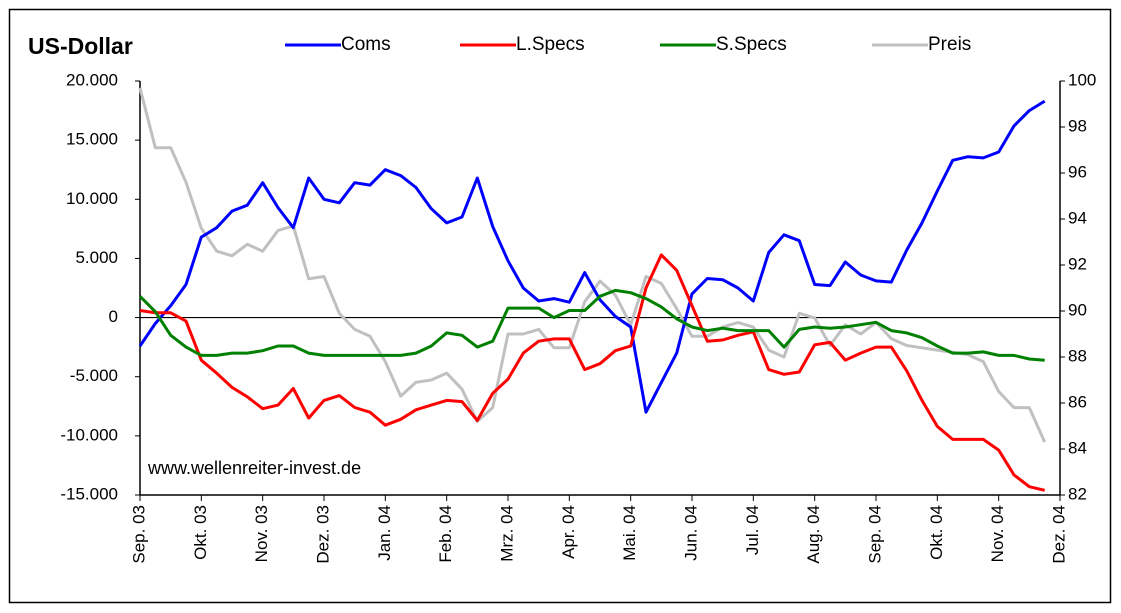 The width and height of the screenshot is (1121, 613). What do you see at coordinates (1058, 534) in the screenshot?
I see `x-tick-label: Dez. 04` at bounding box center [1058, 534].